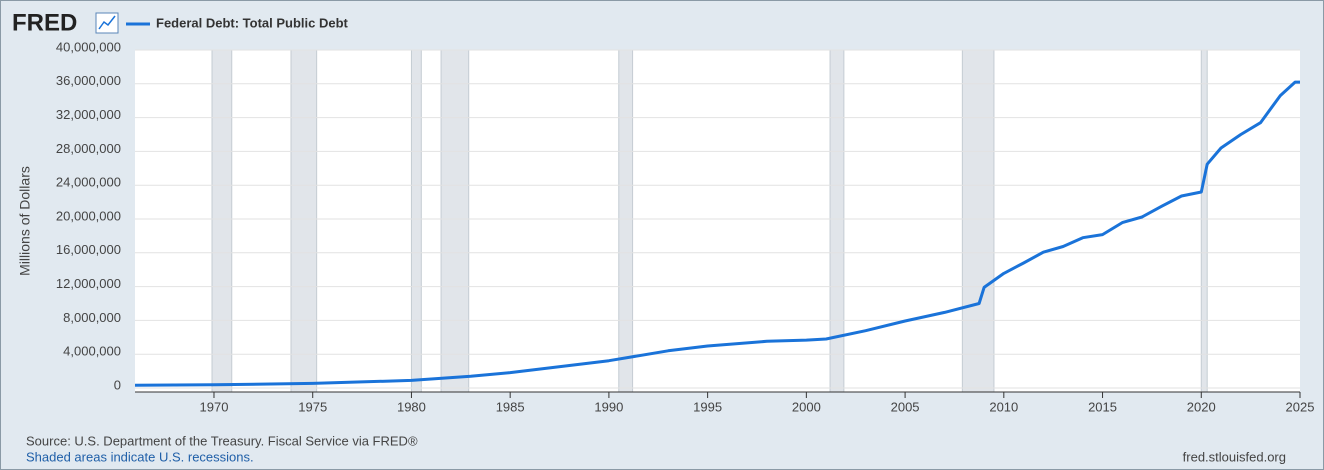  Describe the element at coordinates (1234, 456) in the screenshot. I see `site-link: fred.stlouisfed.org` at that location.